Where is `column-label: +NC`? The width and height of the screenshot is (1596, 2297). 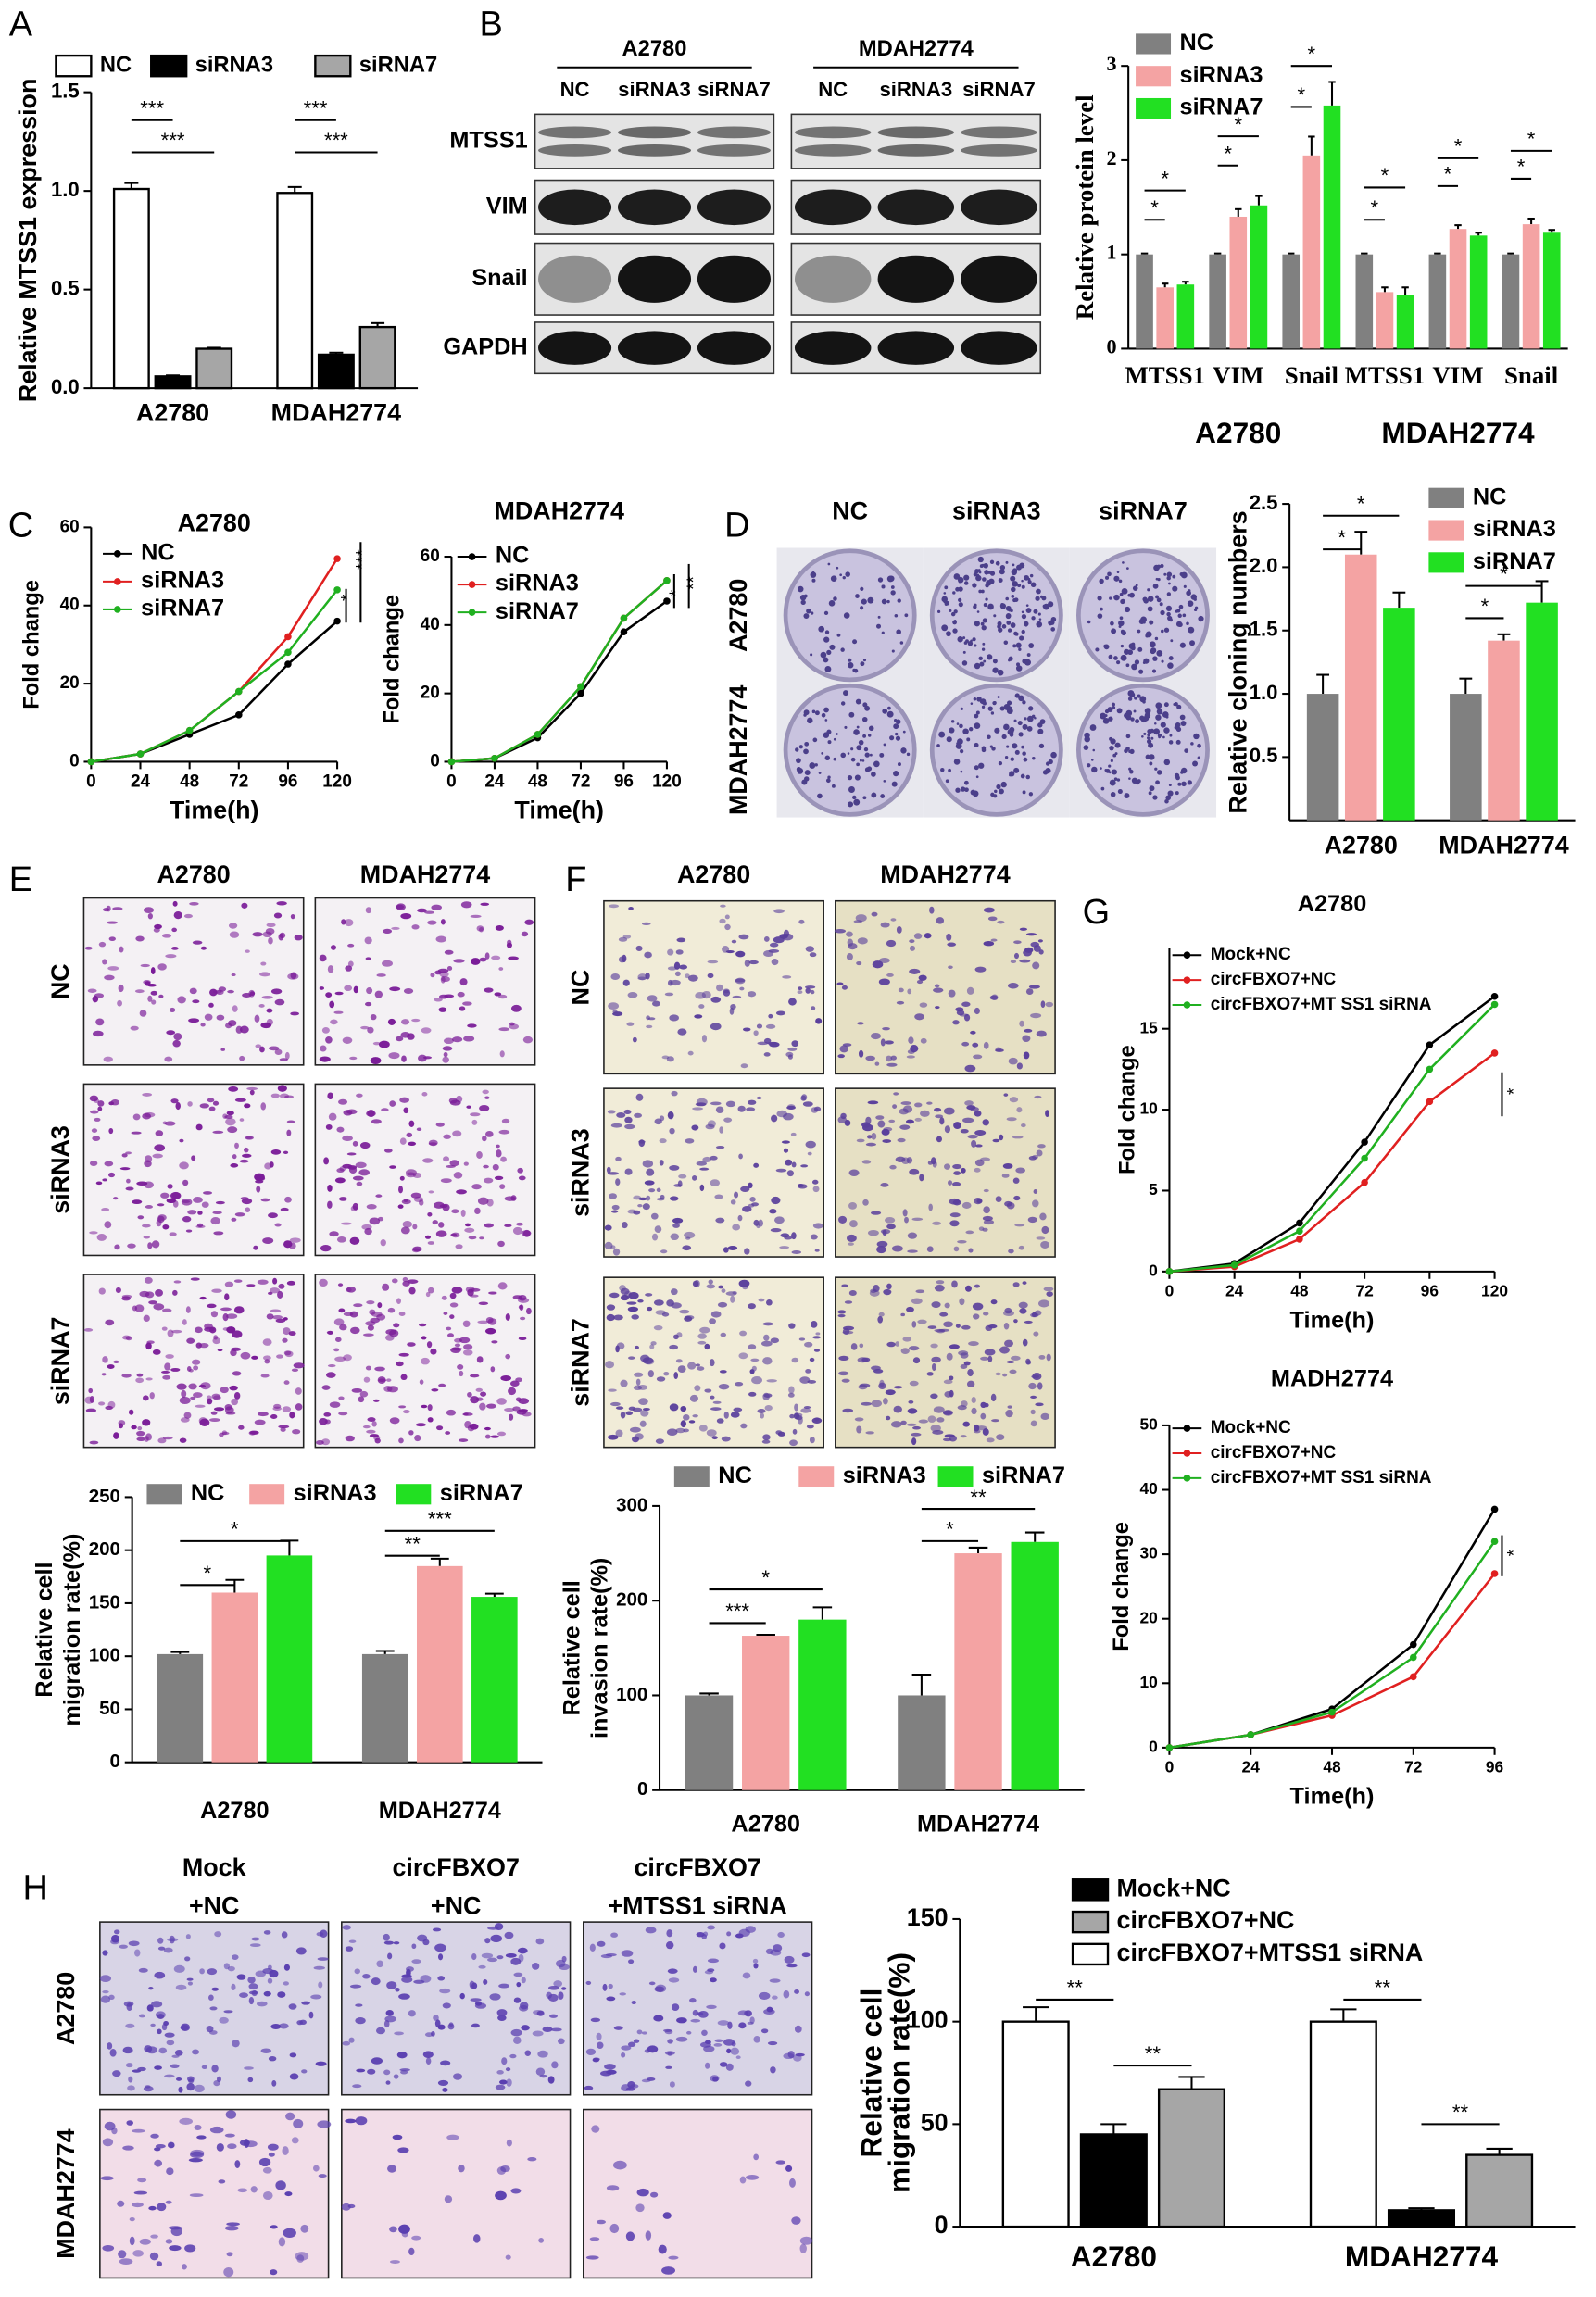
column-label: +NC is located at coordinates (456, 1905).